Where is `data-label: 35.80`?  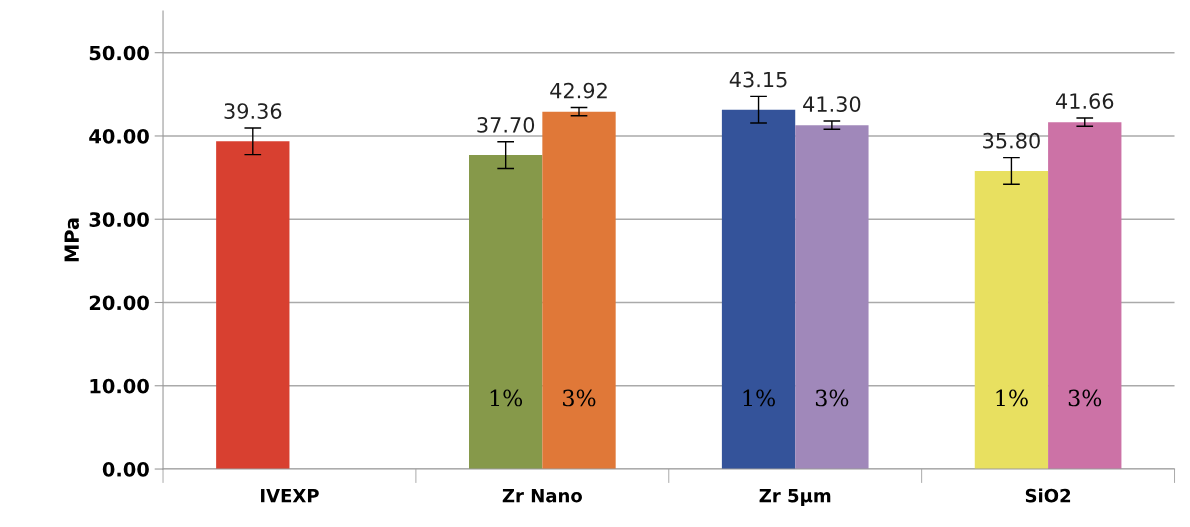 data-label: 35.80 is located at coordinates (1011, 140).